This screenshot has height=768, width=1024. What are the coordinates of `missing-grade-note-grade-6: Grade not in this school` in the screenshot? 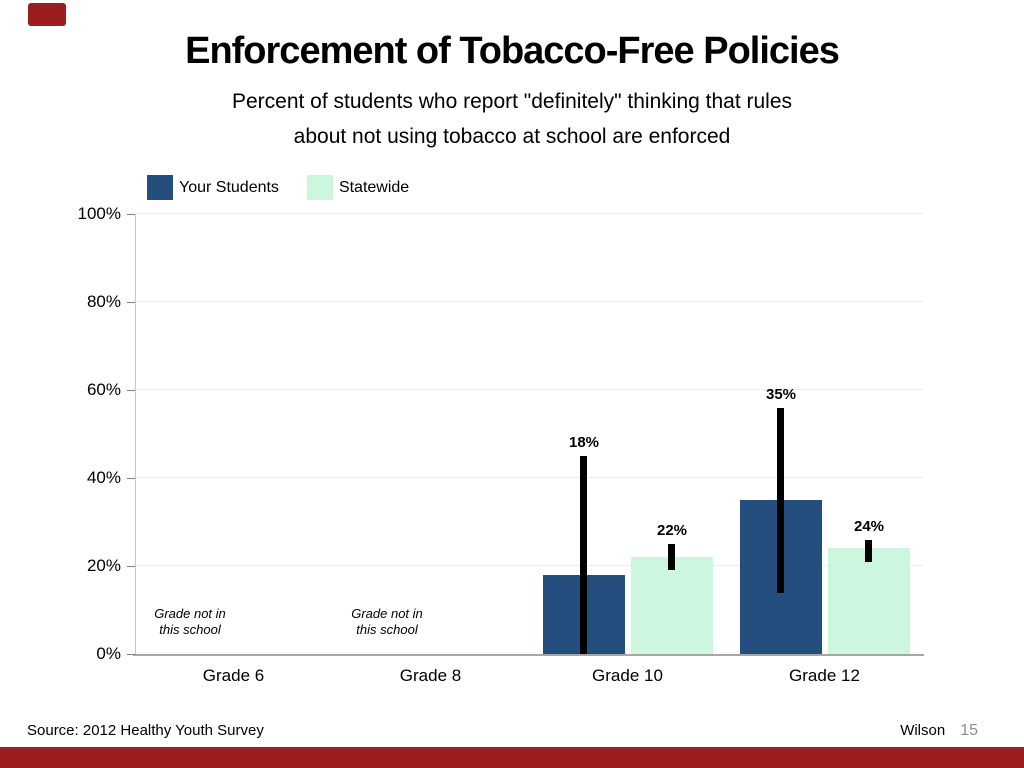 It's located at (190, 622).